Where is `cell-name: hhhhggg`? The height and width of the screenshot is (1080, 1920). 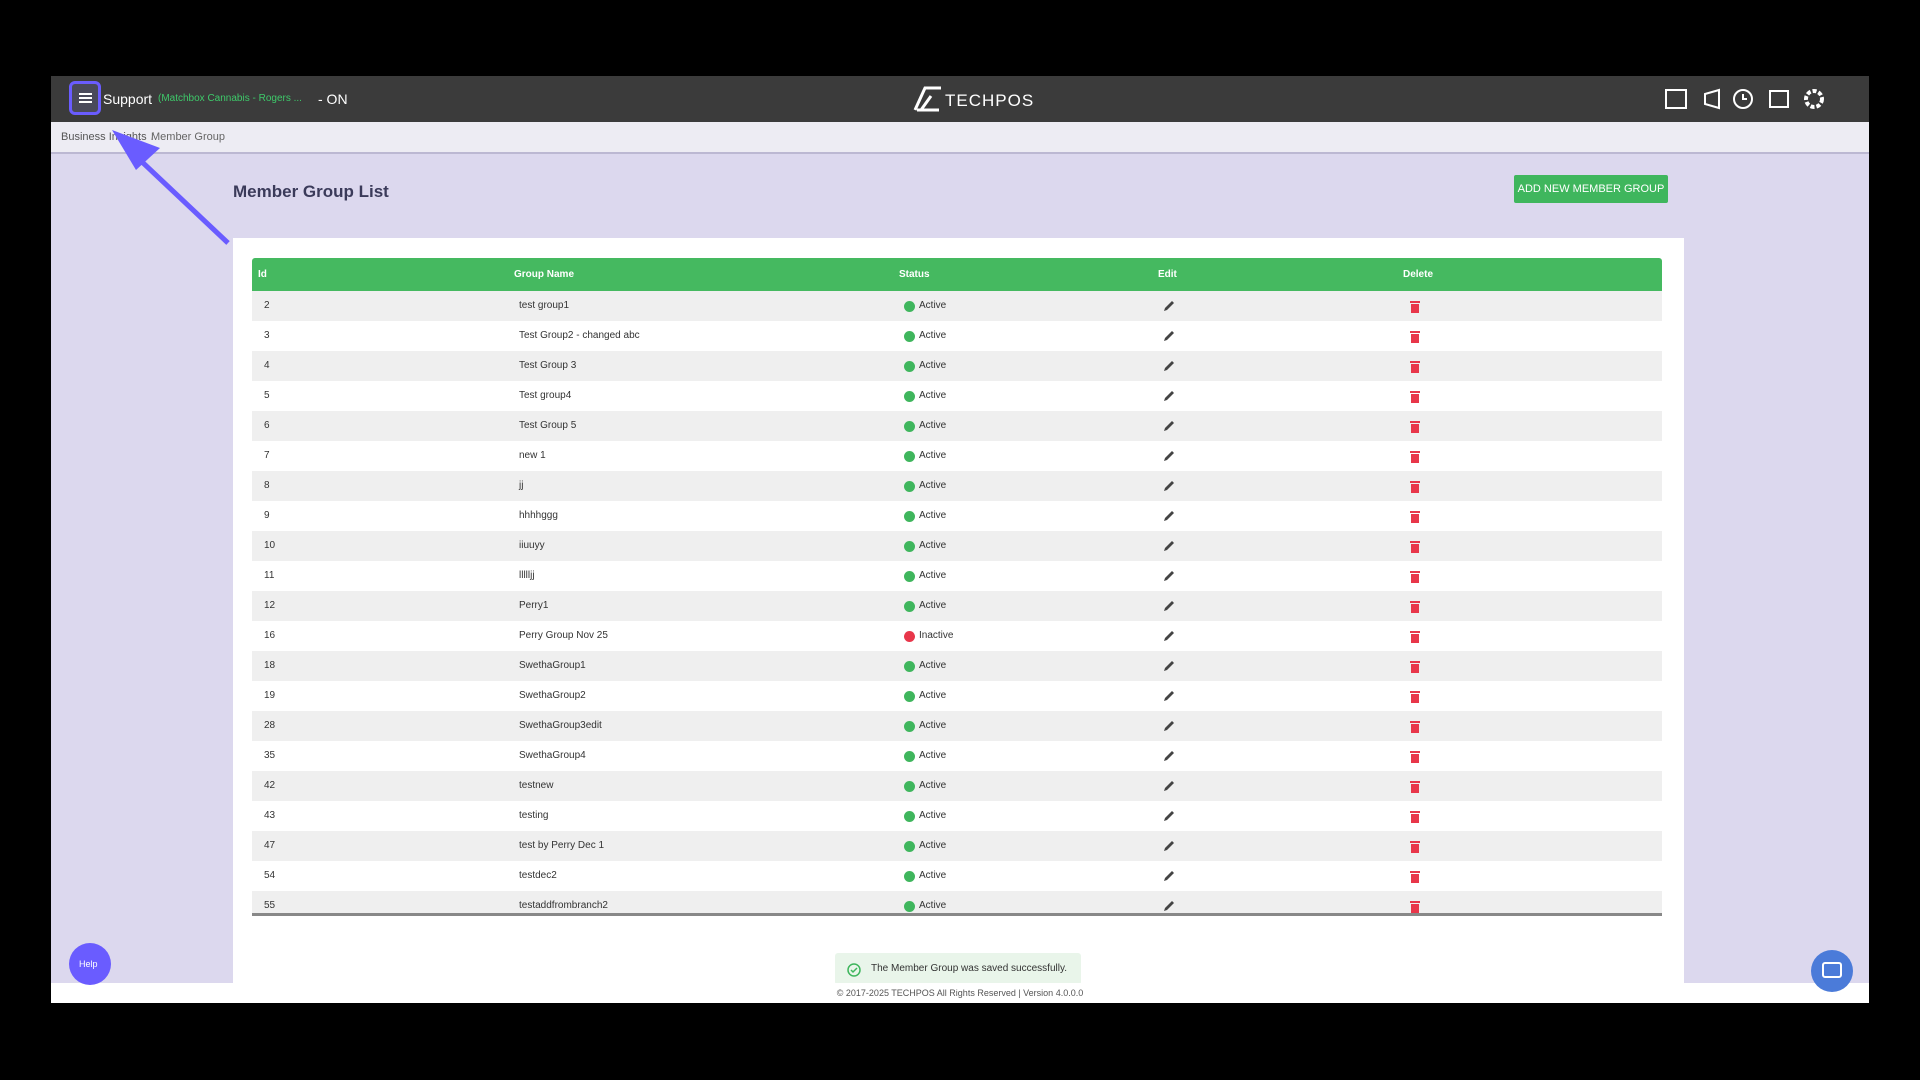
cell-name: hhhhggg is located at coordinates (538, 515).